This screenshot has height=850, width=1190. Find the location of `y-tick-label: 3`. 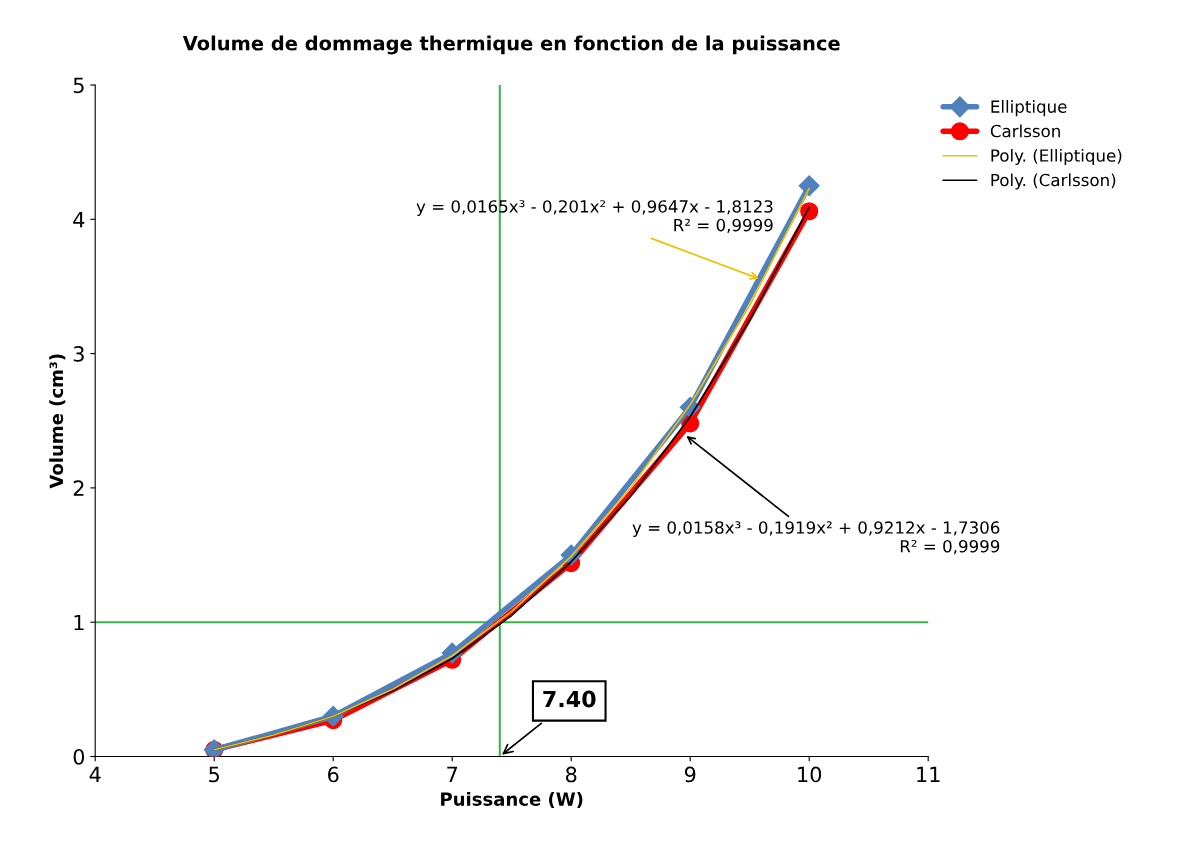

y-tick-label: 3 is located at coordinates (78, 354).